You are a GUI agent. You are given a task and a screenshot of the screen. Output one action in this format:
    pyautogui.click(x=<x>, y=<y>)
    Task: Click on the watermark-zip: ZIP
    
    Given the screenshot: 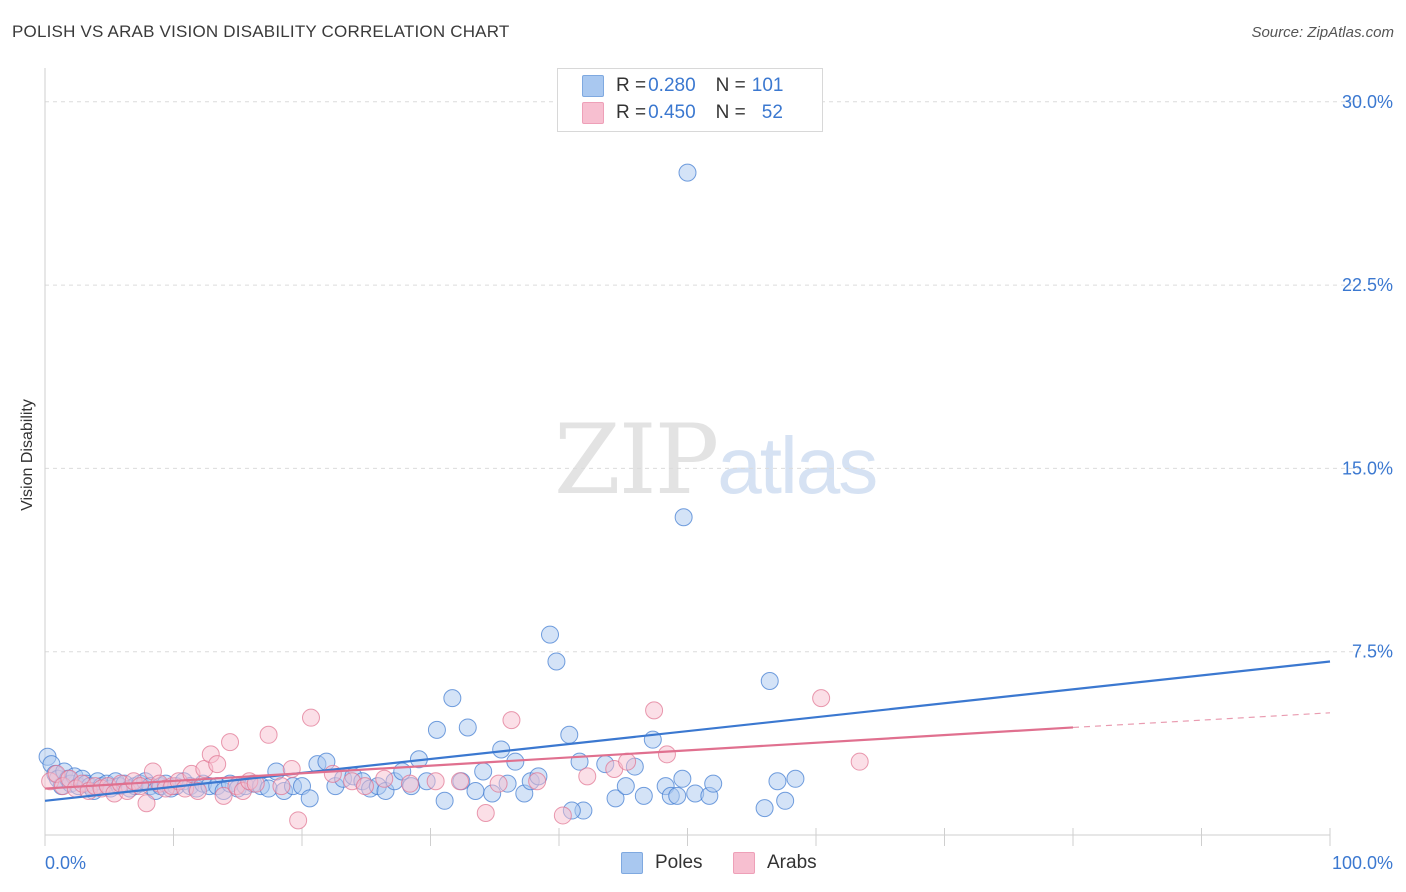 What is the action you would take?
    pyautogui.click(x=636, y=460)
    